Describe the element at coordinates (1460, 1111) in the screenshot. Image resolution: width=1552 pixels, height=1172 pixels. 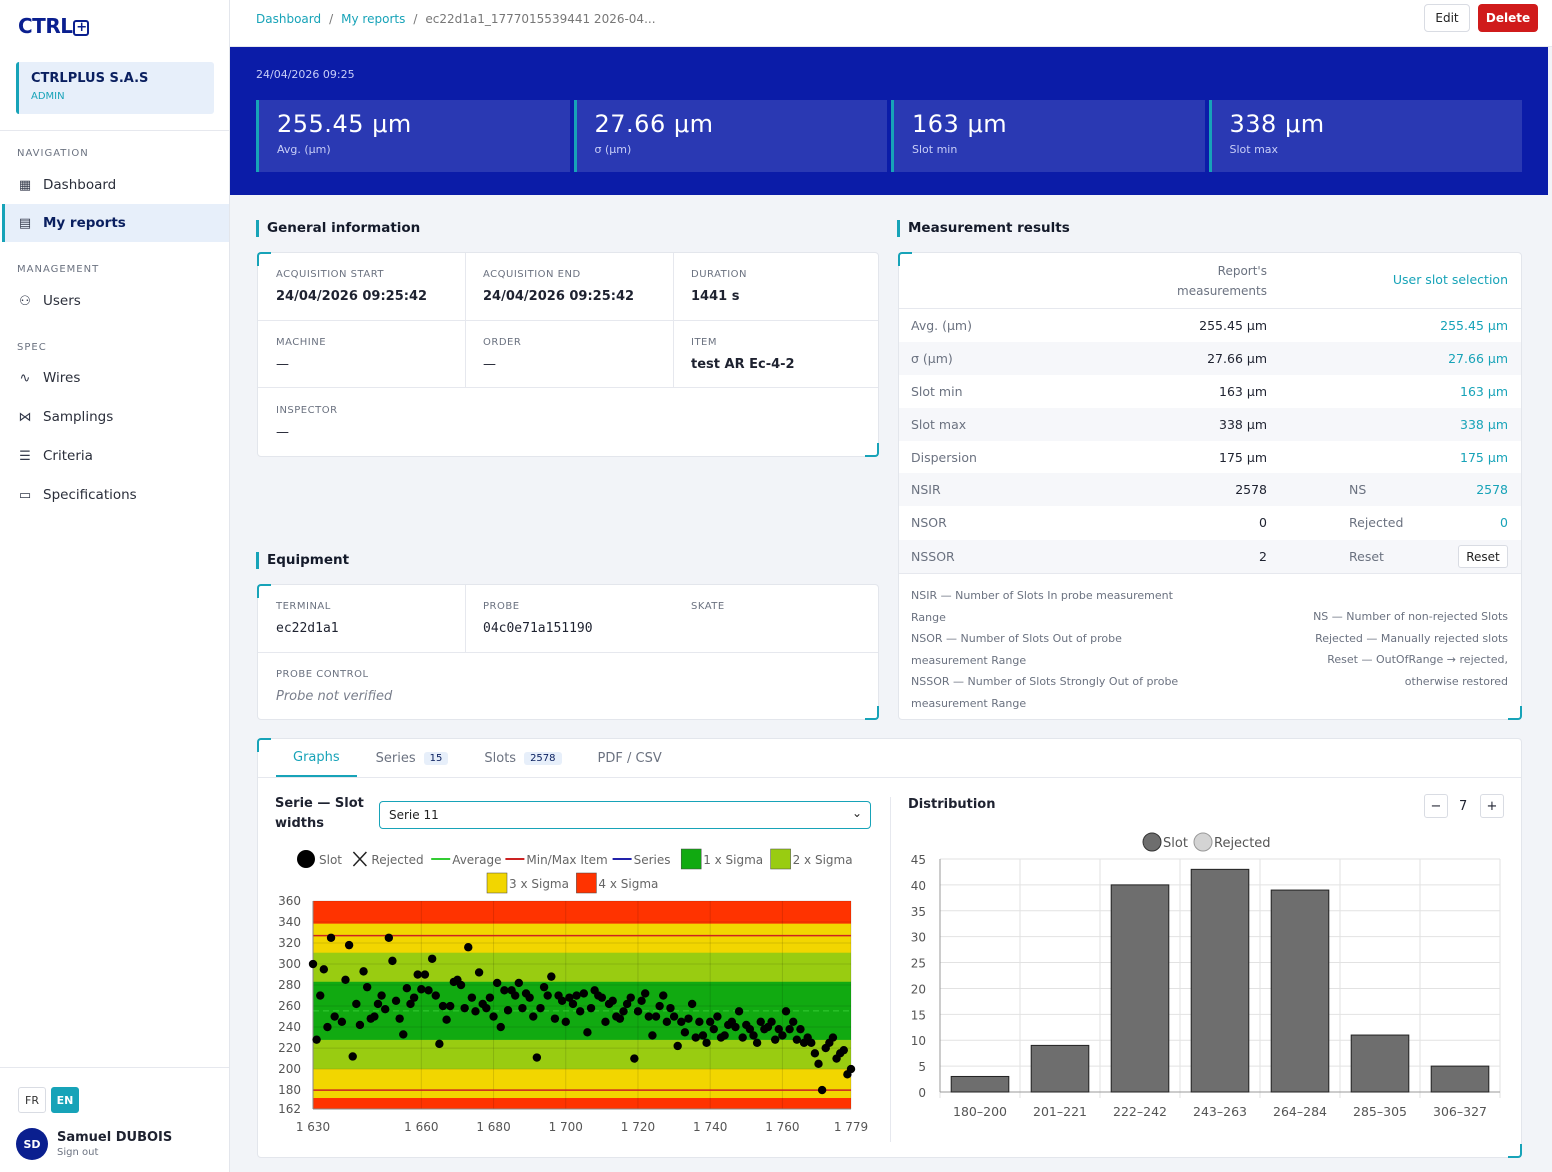
I see `x-tick-label: 306–327` at that location.